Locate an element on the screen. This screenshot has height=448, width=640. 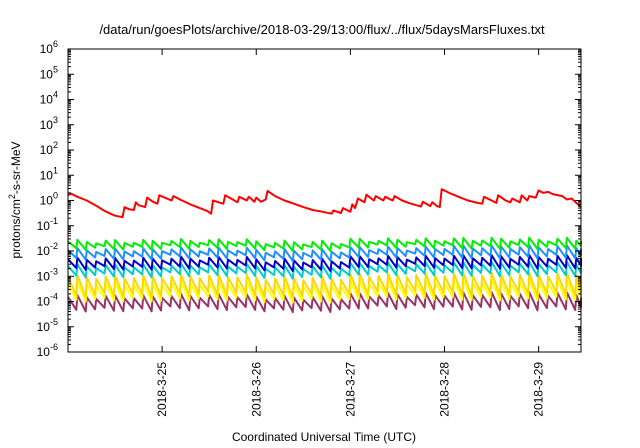
y-tick-label: 10⁰ is located at coordinates (49, 199).